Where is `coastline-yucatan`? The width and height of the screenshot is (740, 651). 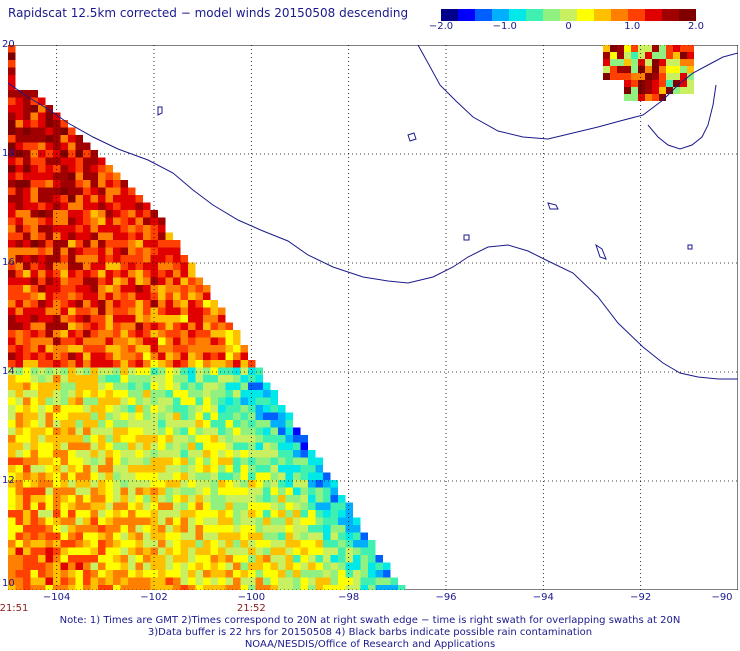 coastline-yucatan is located at coordinates (682, 117).